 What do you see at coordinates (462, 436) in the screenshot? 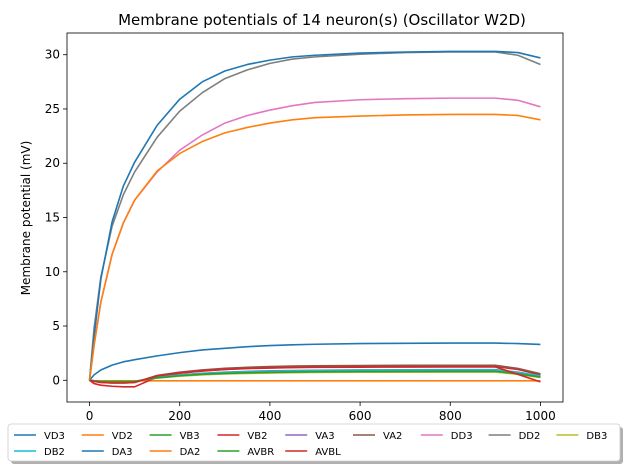
I see `legend-label-dd3: DD3` at bounding box center [462, 436].